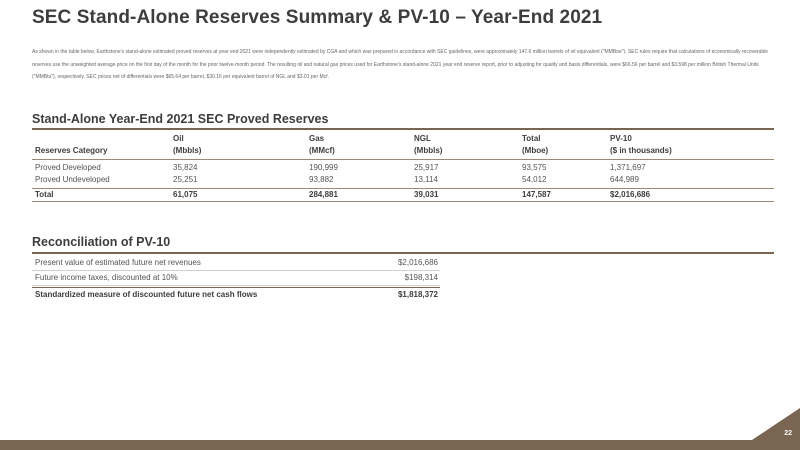 The height and width of the screenshot is (450, 800). Describe the element at coordinates (400, 445) in the screenshot. I see `footer-bar` at that location.